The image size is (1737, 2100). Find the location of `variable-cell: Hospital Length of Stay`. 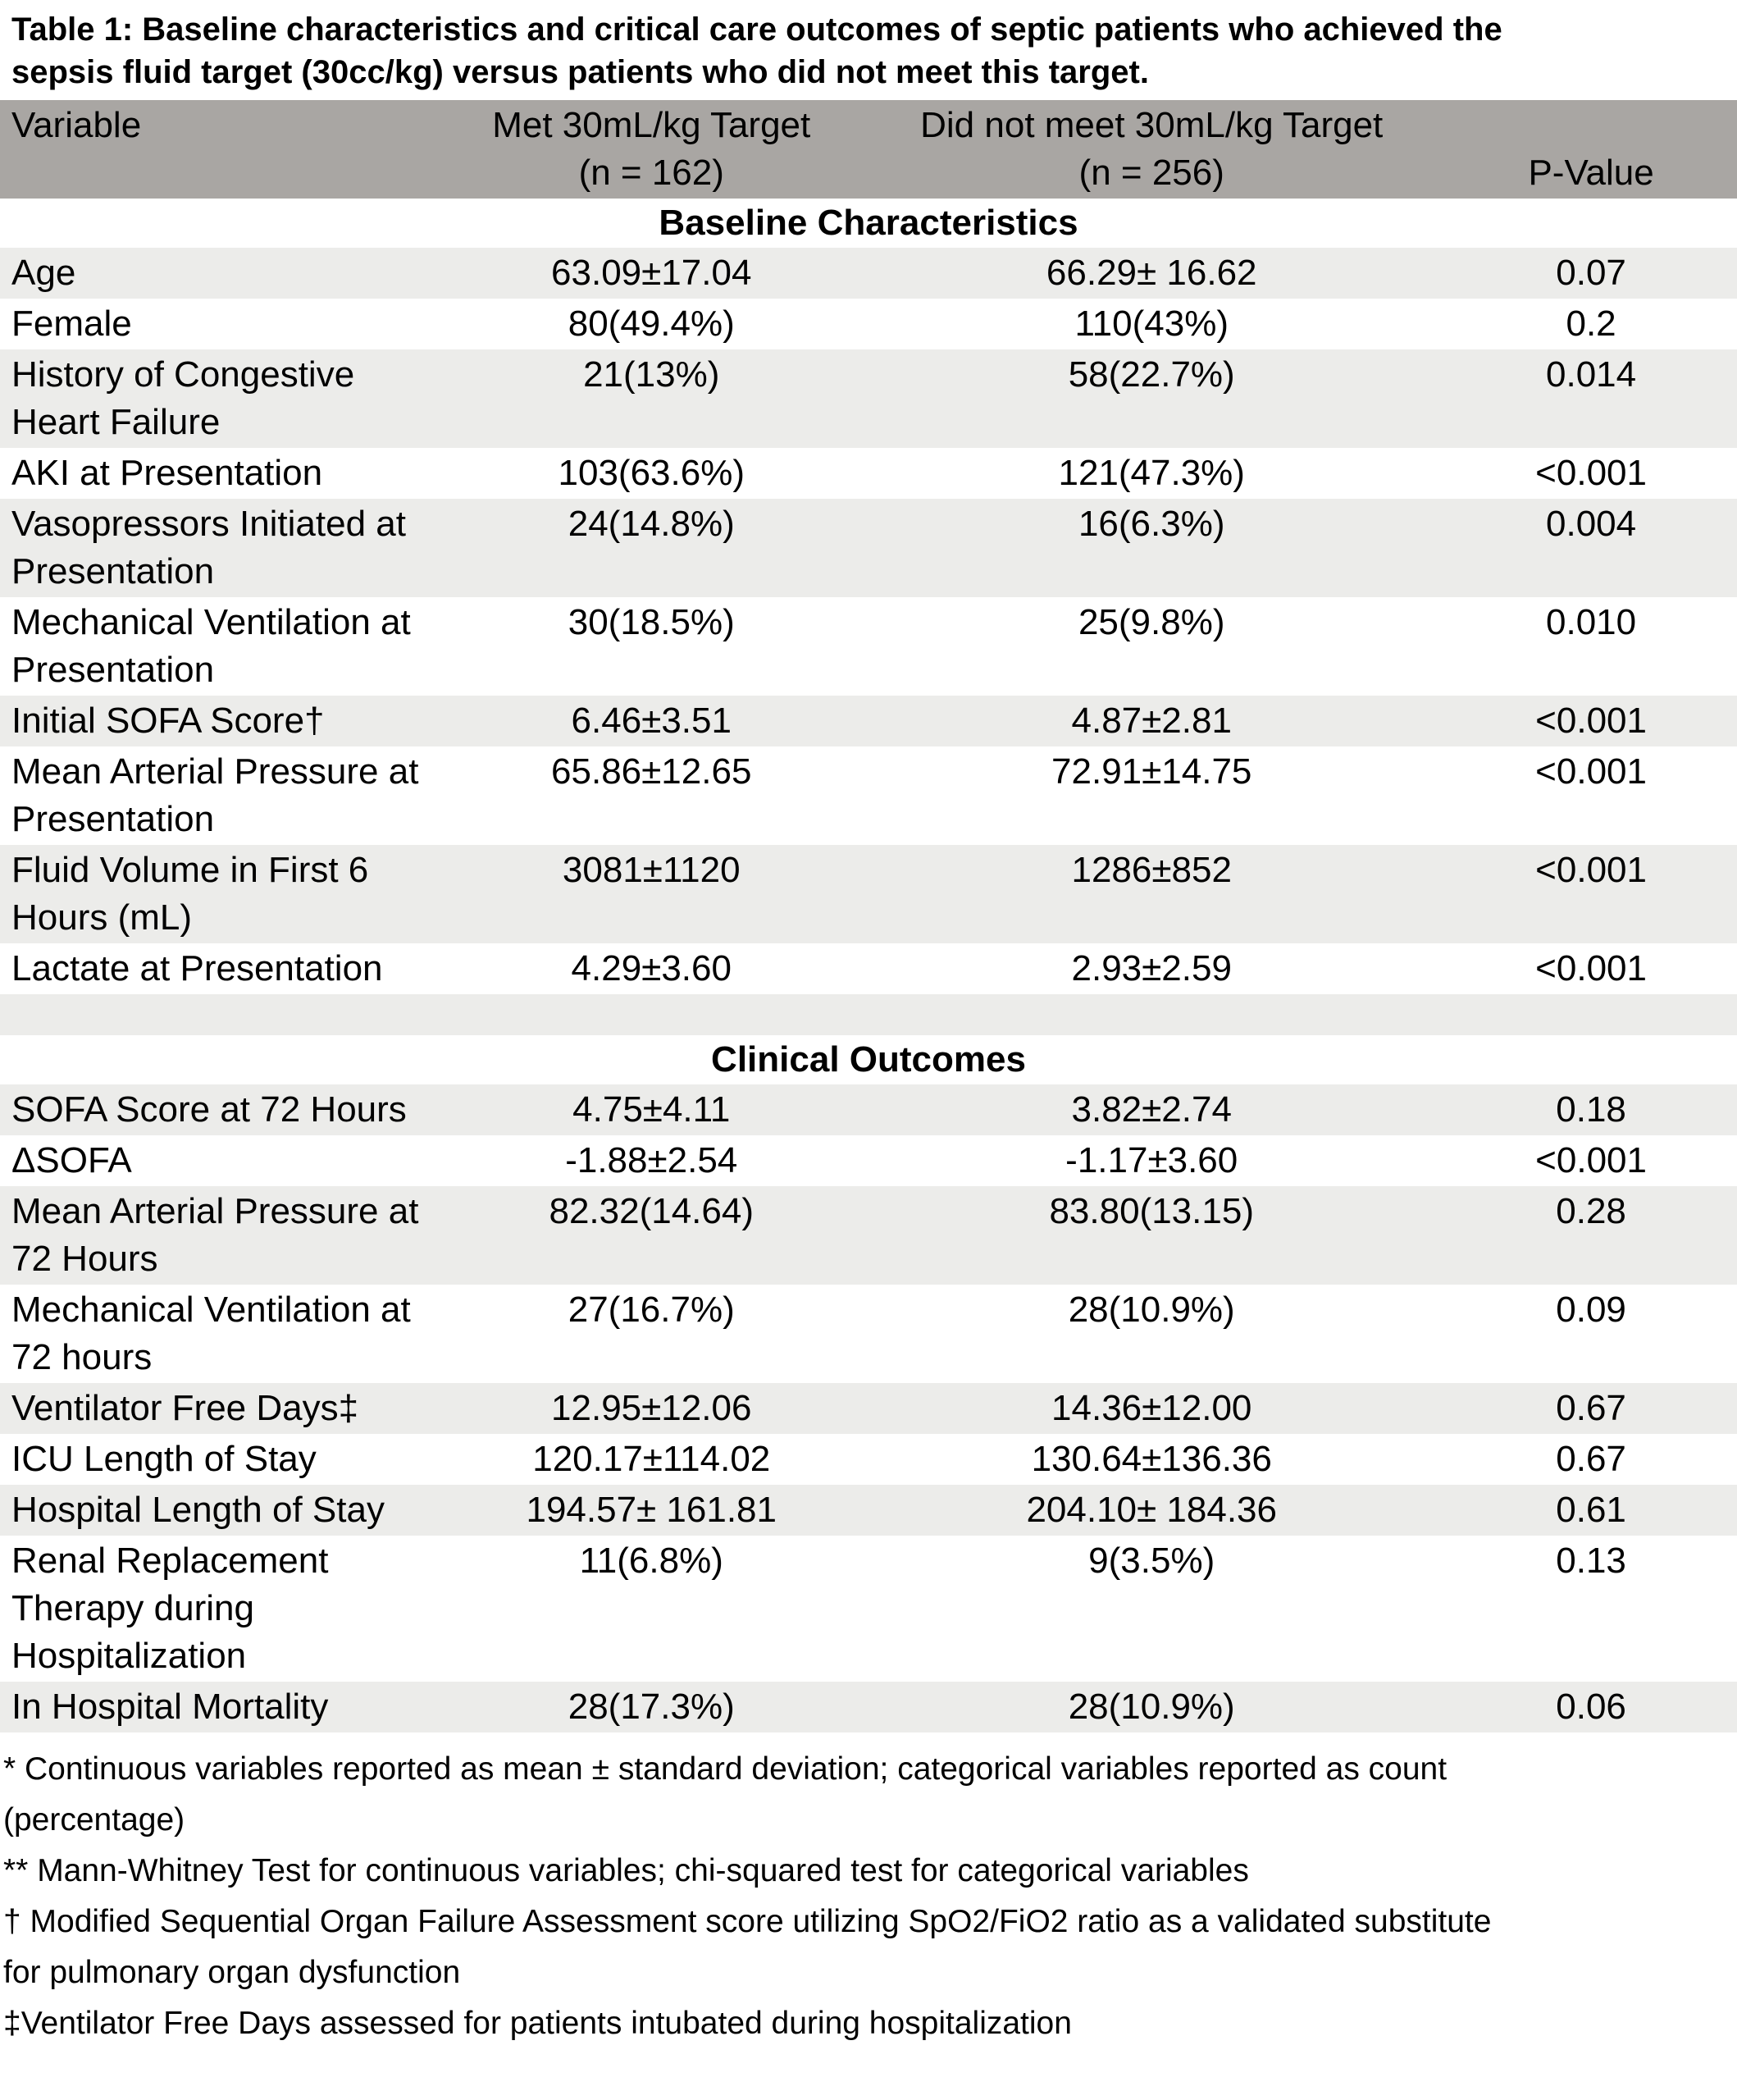

variable-cell: Hospital Length of Stay is located at coordinates (222, 1511).